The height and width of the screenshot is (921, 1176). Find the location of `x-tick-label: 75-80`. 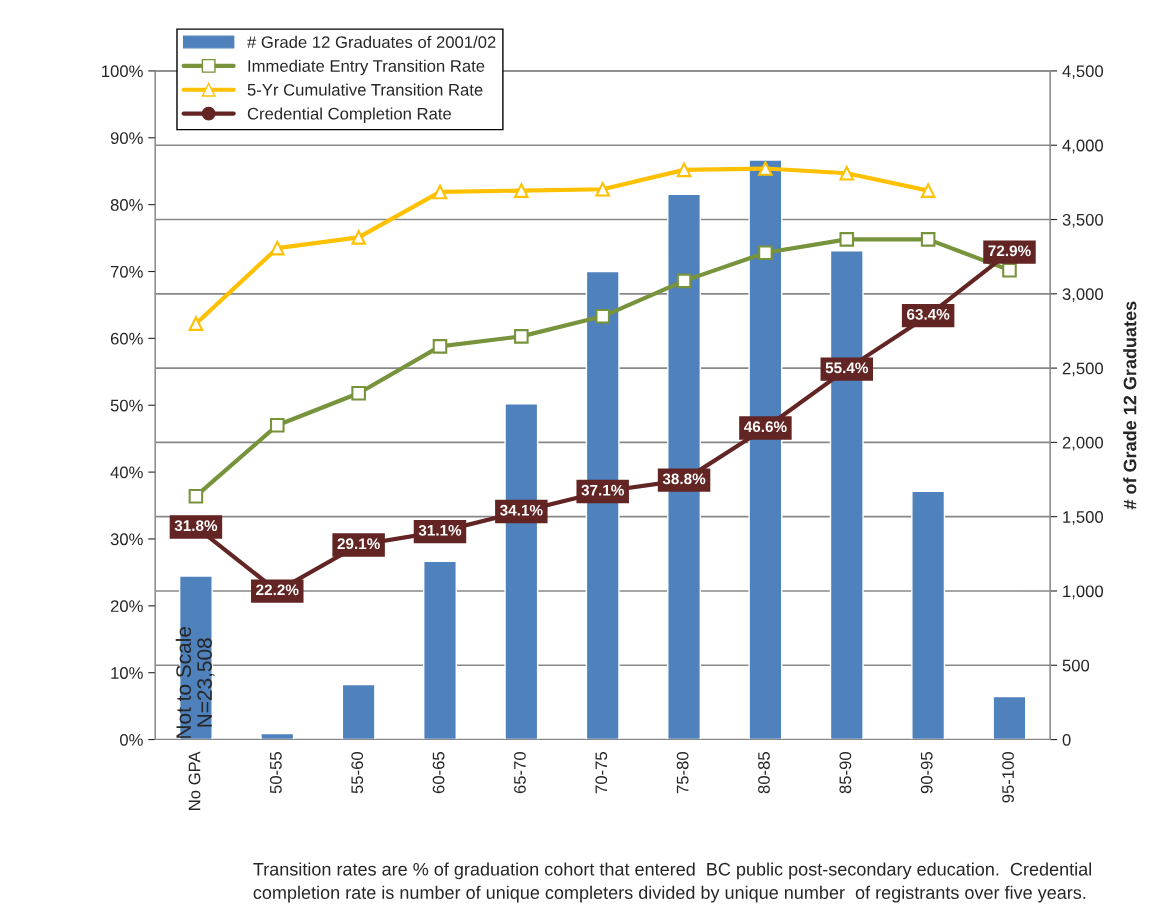

x-tick-label: 75-80 is located at coordinates (682, 773).